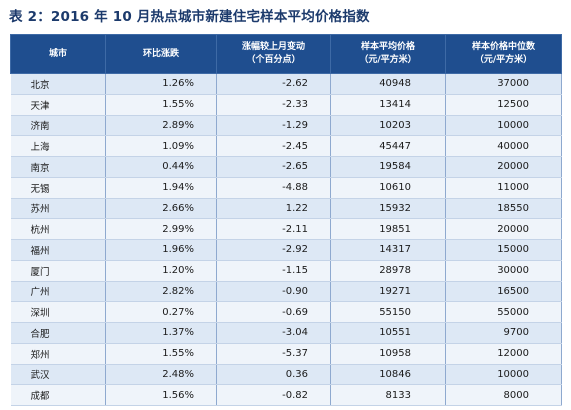 The height and width of the screenshot is (410, 571). What do you see at coordinates (503, 47) in the screenshot?
I see `header-median-price-label: 样本价格中位数` at bounding box center [503, 47].